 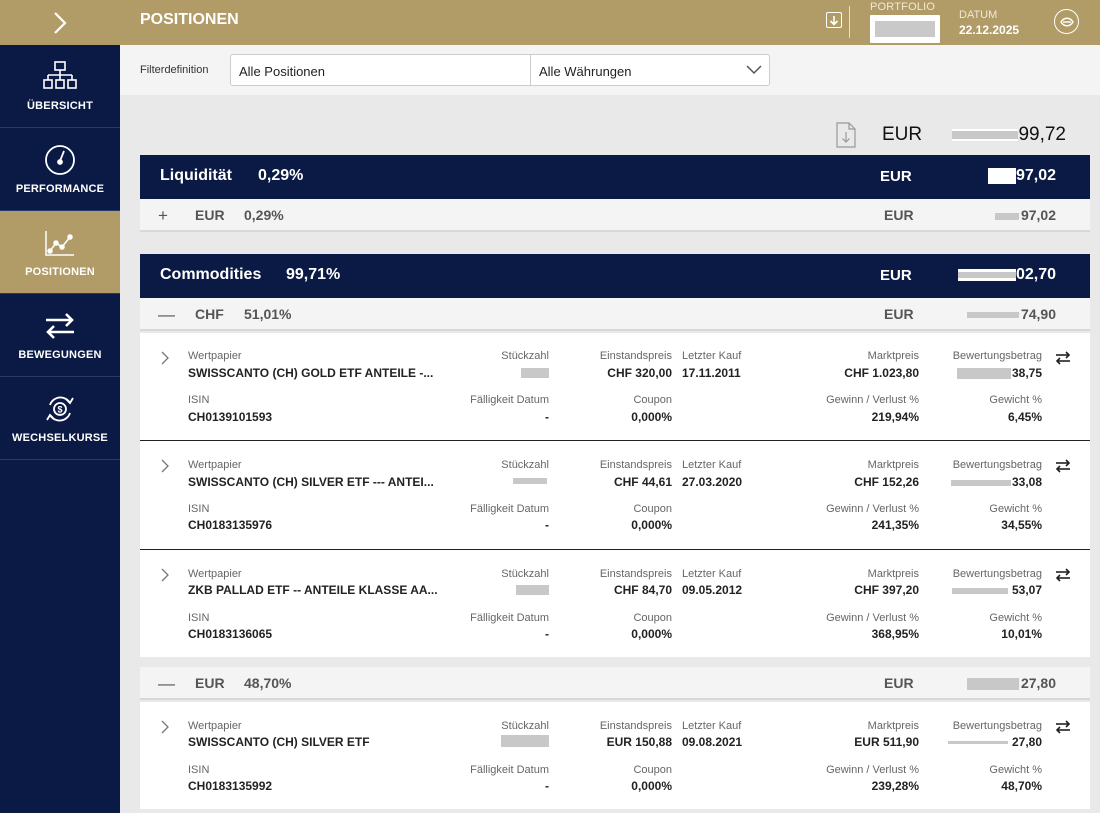 I want to click on sidebar-item-uebersicht: ÜBERSICHT, so click(x=60, y=86).